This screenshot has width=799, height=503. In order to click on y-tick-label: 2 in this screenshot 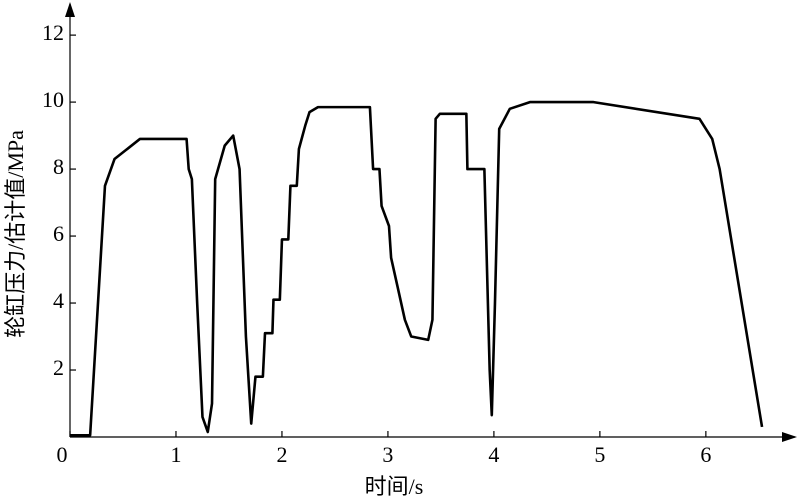, I will do `click(58, 367)`.